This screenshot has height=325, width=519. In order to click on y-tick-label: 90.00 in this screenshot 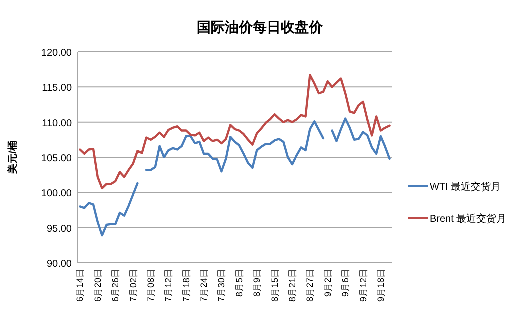, I will do `click(59, 264)`.